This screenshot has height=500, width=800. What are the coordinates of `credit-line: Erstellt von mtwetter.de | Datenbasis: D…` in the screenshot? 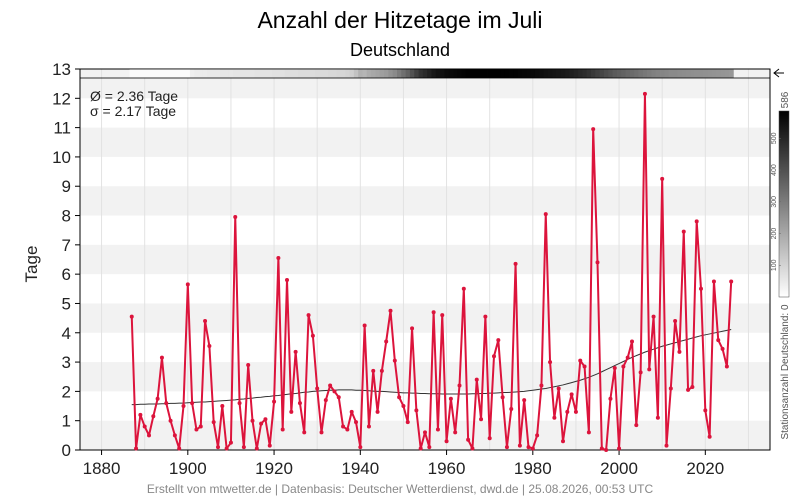 It's located at (400, 489).